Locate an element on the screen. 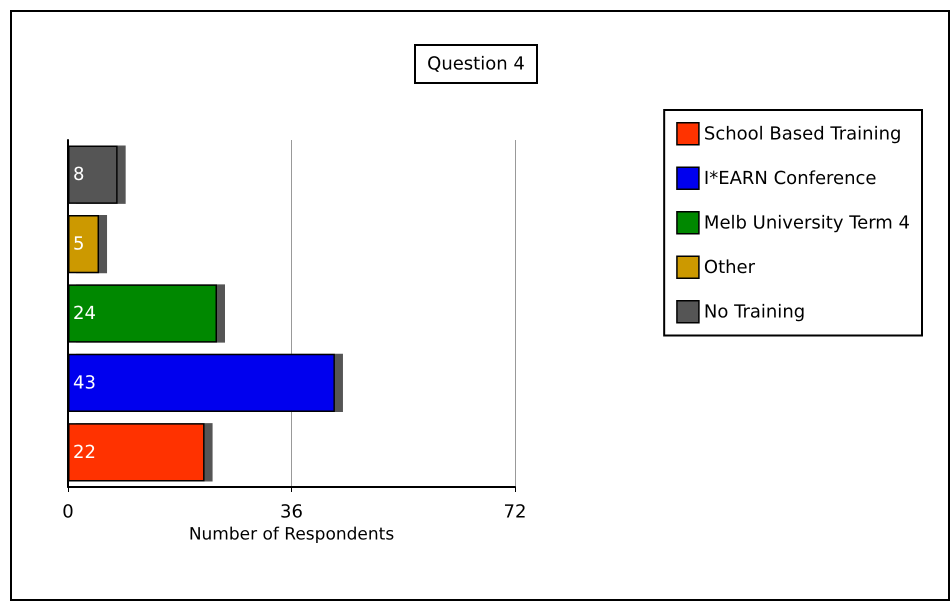 The height and width of the screenshot is (603, 952). legend-label: School Based Training is located at coordinates (803, 133).